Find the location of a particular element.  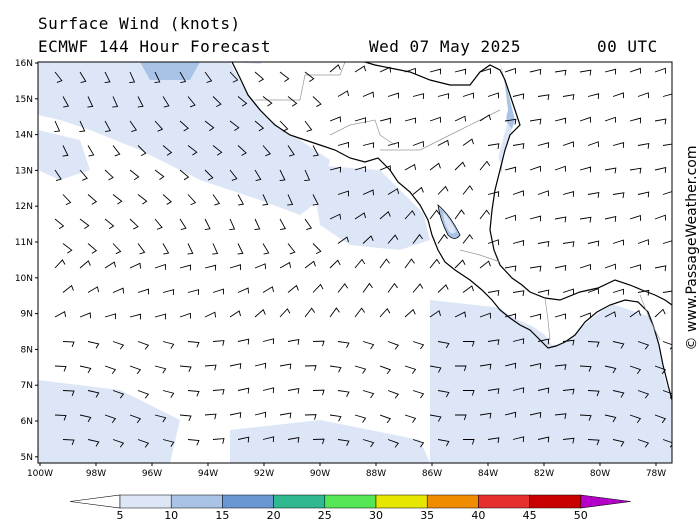

wind-shade-west is located at coordinates (64, 155).